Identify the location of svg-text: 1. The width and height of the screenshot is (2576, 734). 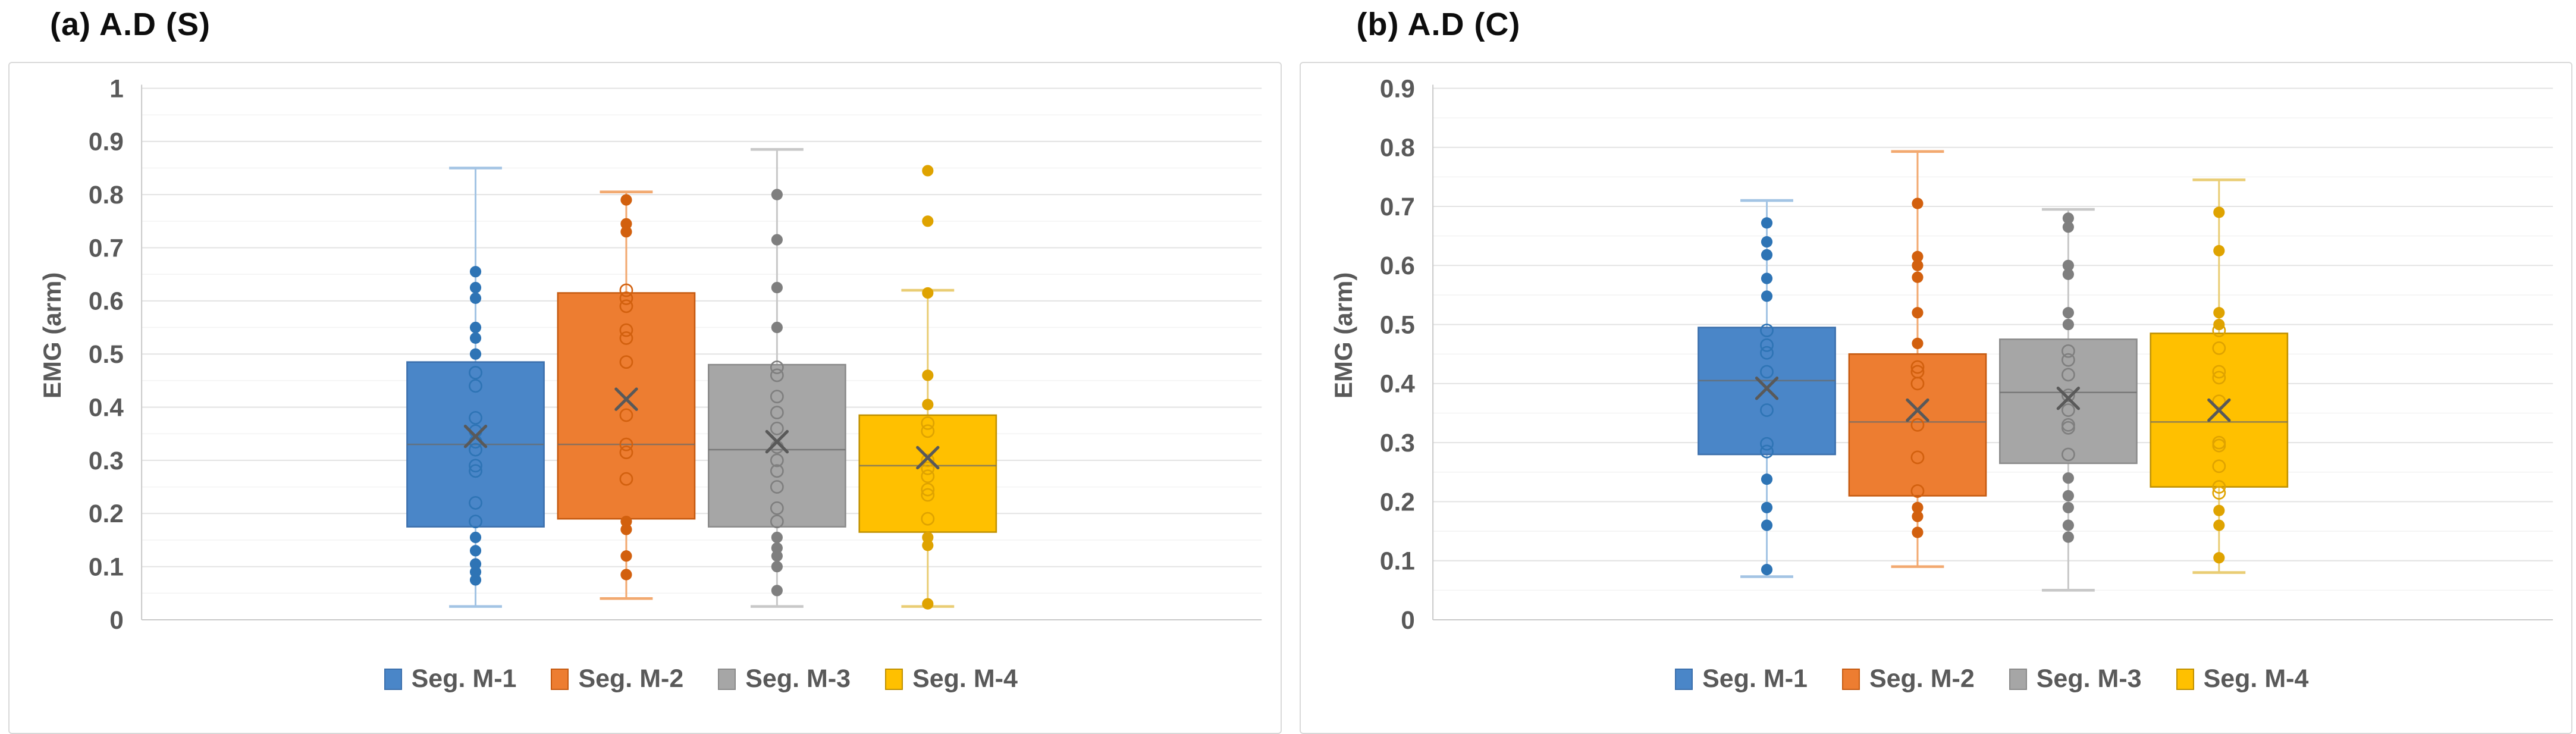
(116, 88).